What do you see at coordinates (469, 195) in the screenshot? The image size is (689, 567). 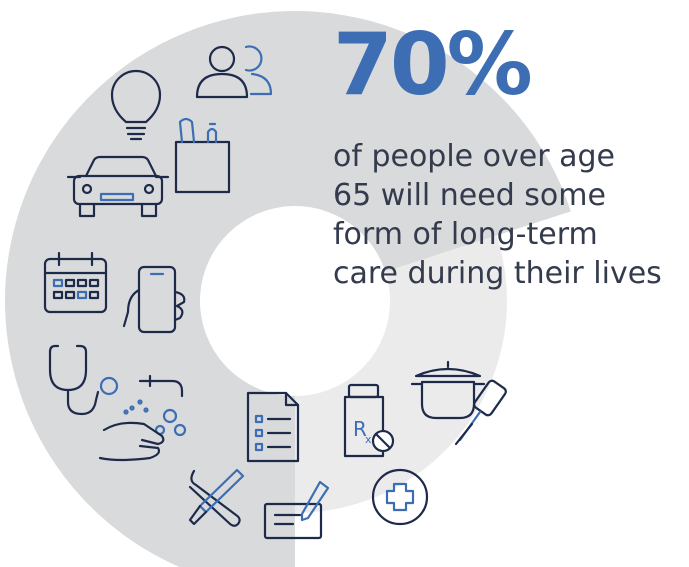 I see `caption-line: 65 will need some` at bounding box center [469, 195].